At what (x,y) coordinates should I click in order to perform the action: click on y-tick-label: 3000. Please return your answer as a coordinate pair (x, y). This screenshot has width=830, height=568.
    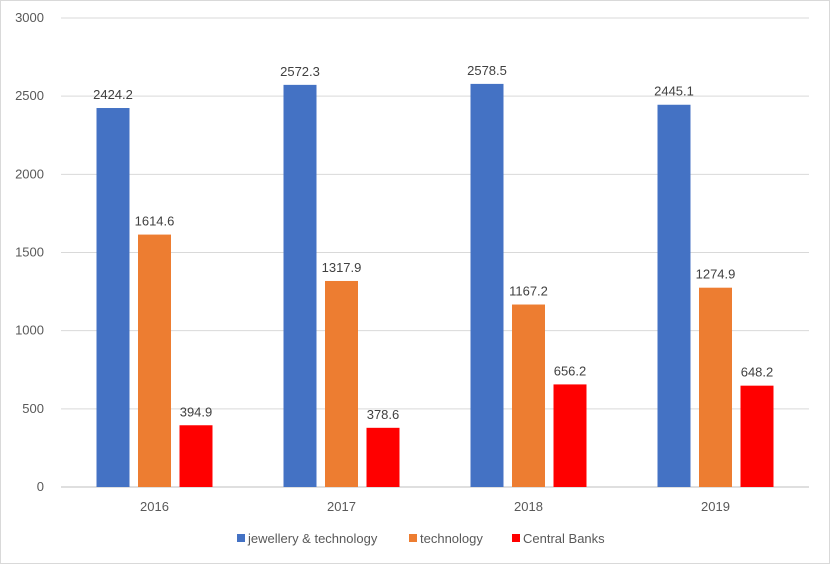
    Looking at the image, I should click on (29, 17).